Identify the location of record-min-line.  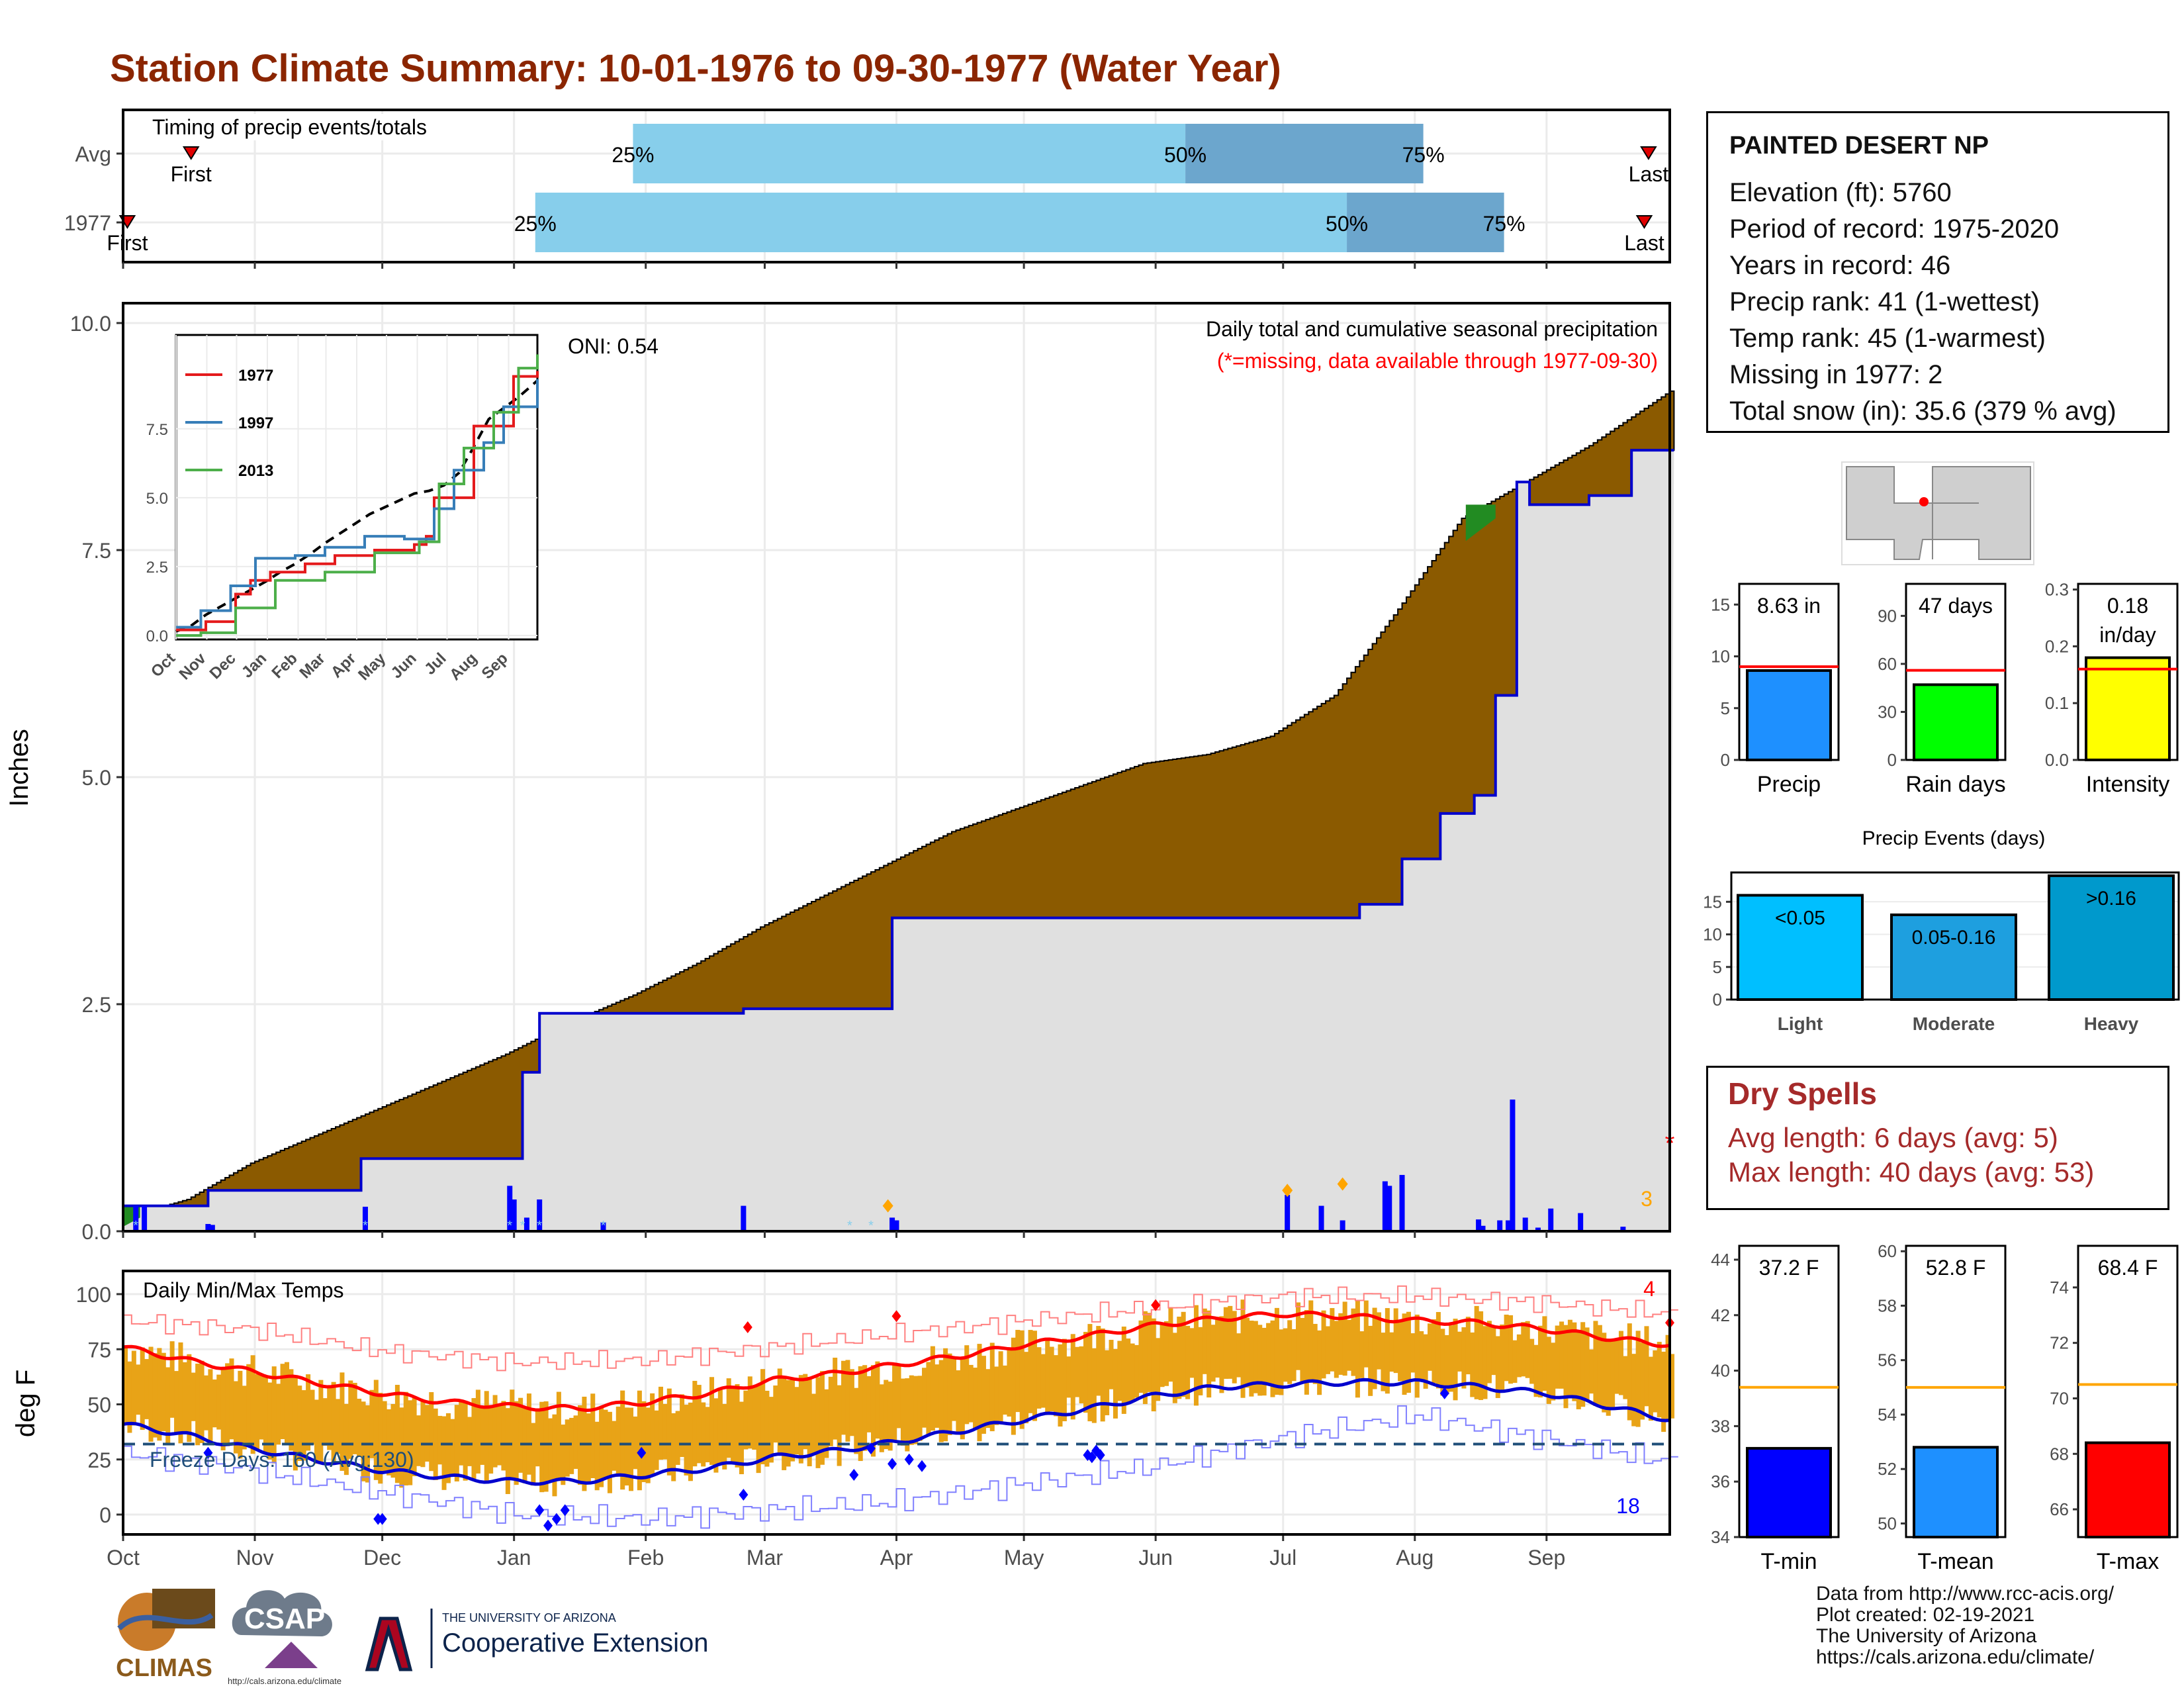
(900, 1467).